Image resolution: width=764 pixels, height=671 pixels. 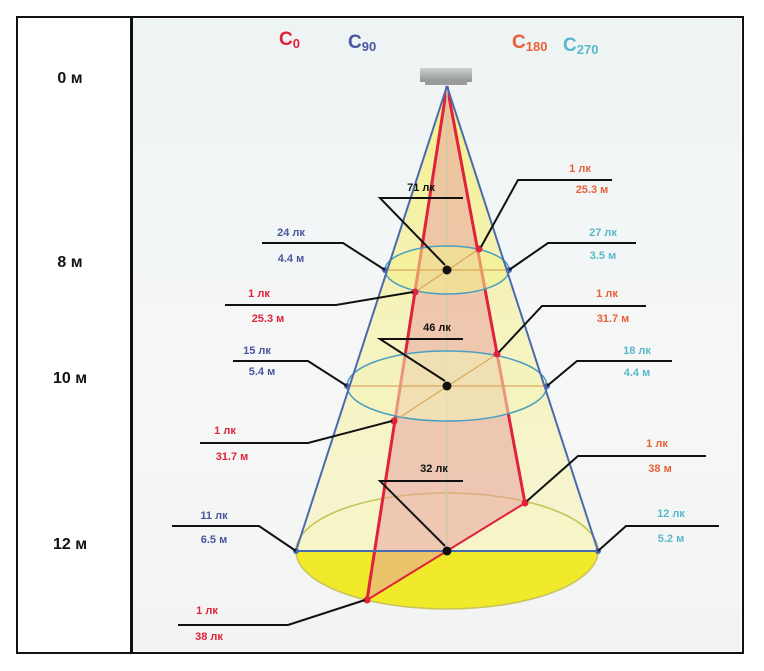 What do you see at coordinates (609, 373) in the screenshot?
I see `leader-c270-10m` at bounding box center [609, 373].